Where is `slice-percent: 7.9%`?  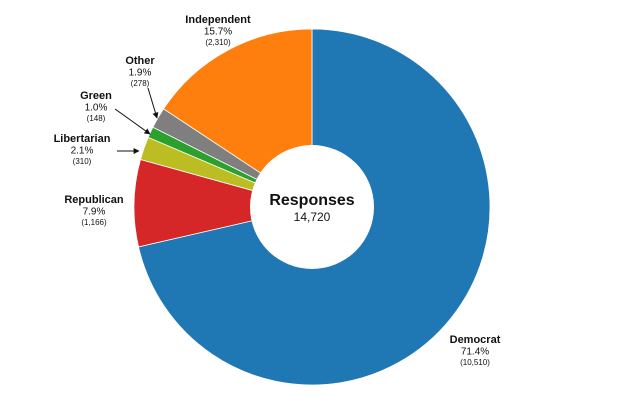 slice-percent: 7.9% is located at coordinates (94, 212).